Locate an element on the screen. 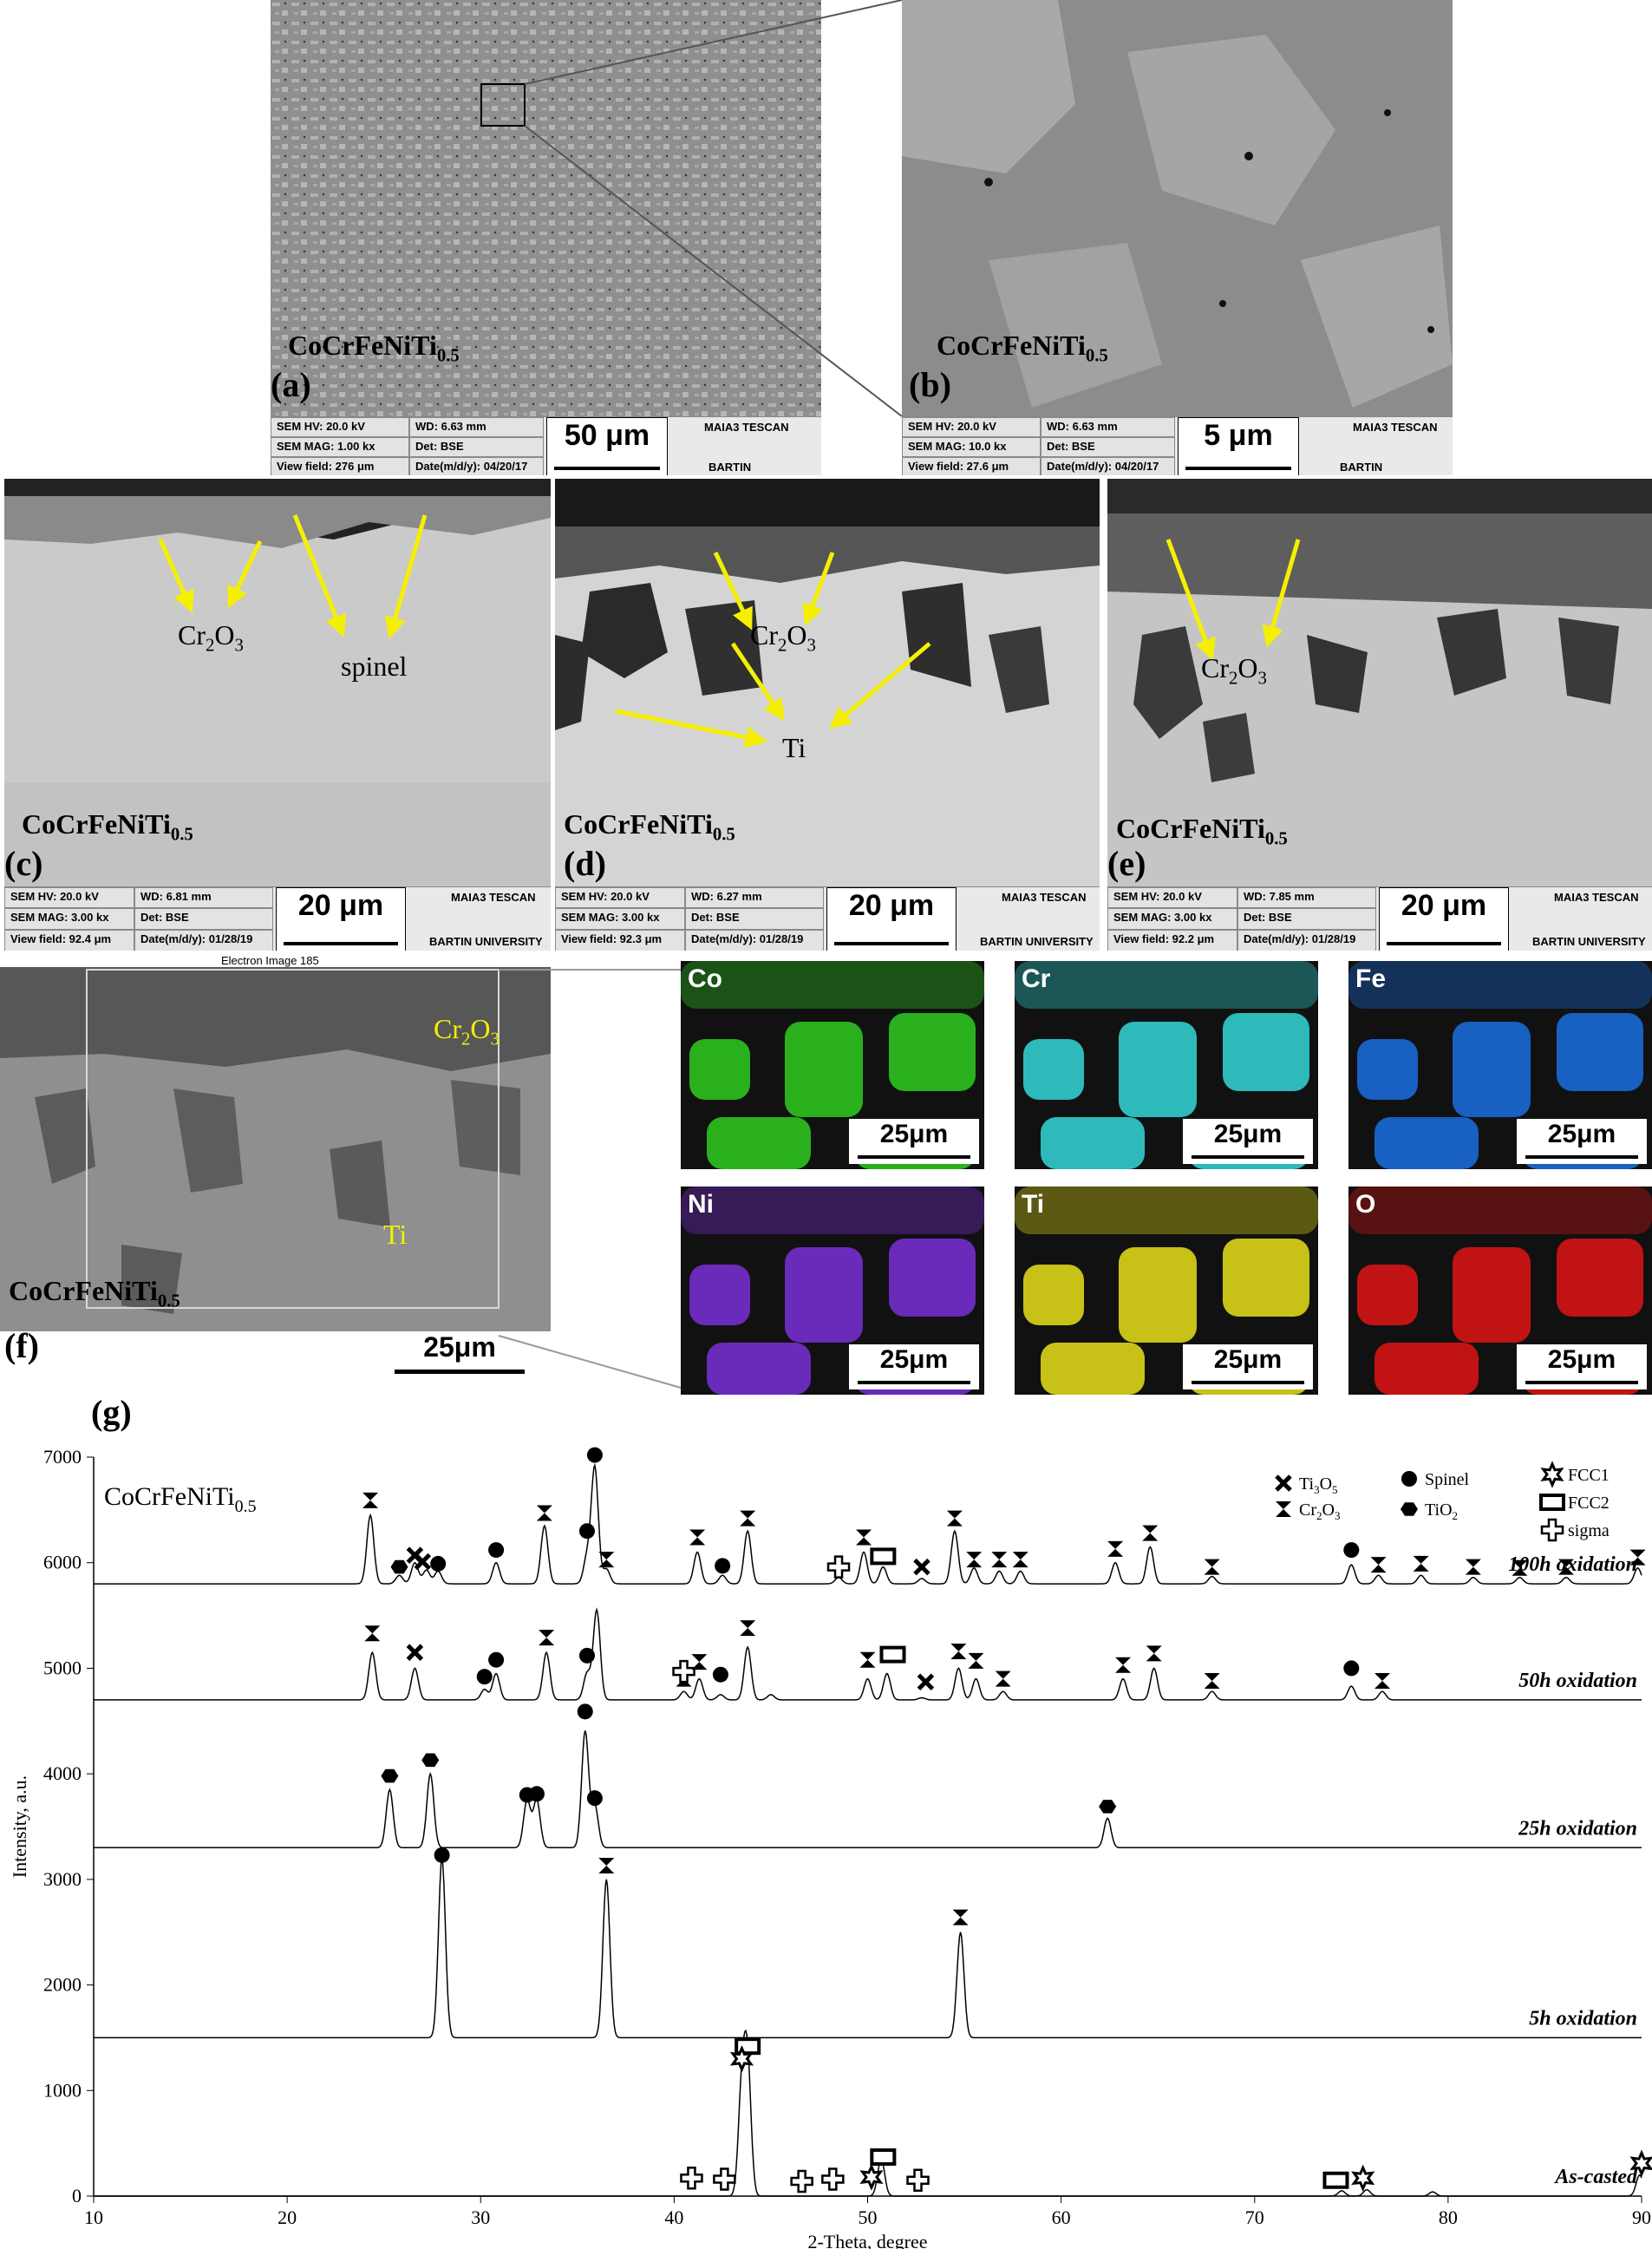 The width and height of the screenshot is (1652, 2249). scale-bar-d: 20 μm is located at coordinates (892, 919).